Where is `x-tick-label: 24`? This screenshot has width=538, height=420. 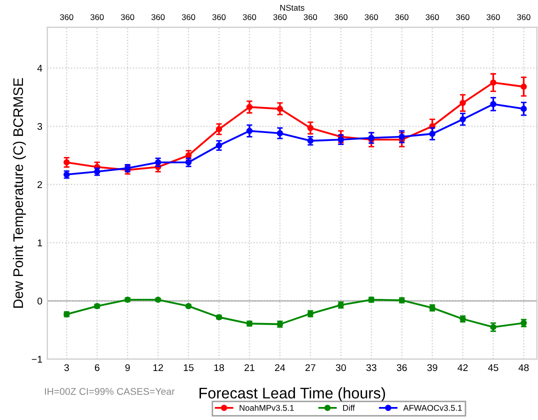 x-tick-label: 24 is located at coordinates (280, 368).